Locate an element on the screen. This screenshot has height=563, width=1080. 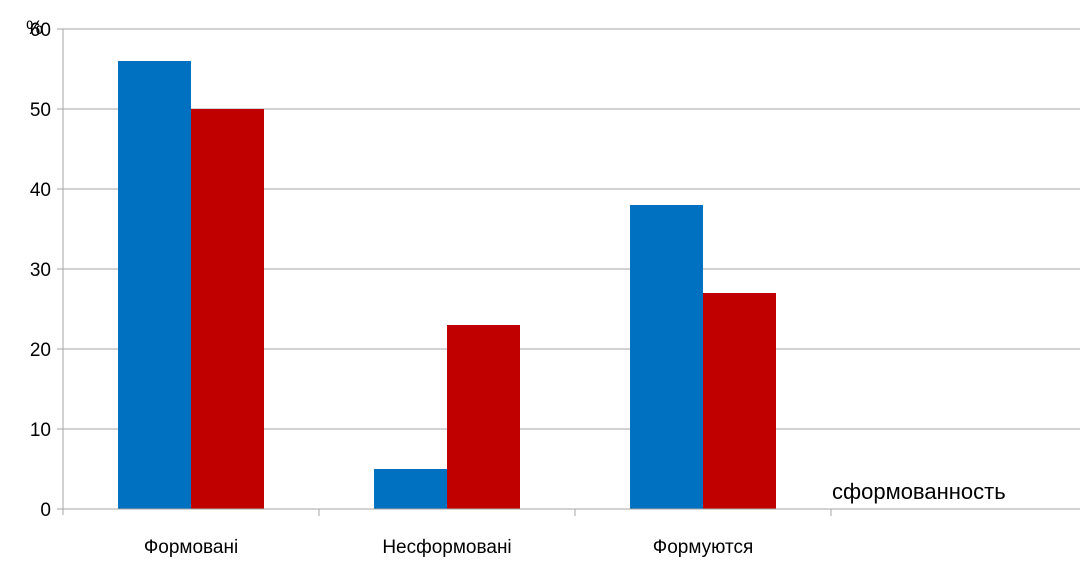
y-tick-label: 0 is located at coordinates (45, 510).